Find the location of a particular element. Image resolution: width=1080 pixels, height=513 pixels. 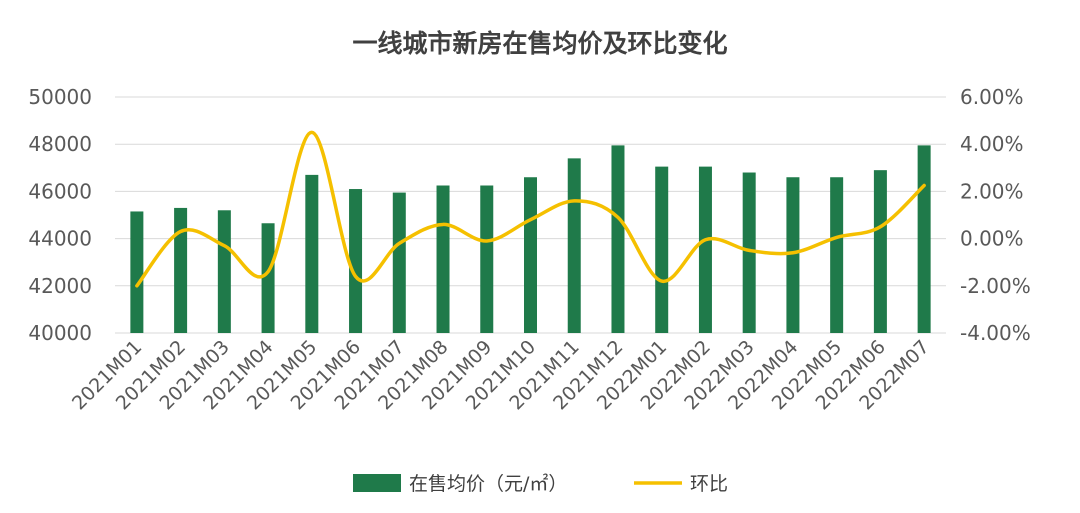

right-axis-ticks: -4.00% -2.00% 0.00% 2.00% 4.00% 6.00% is located at coordinates (995, 215).